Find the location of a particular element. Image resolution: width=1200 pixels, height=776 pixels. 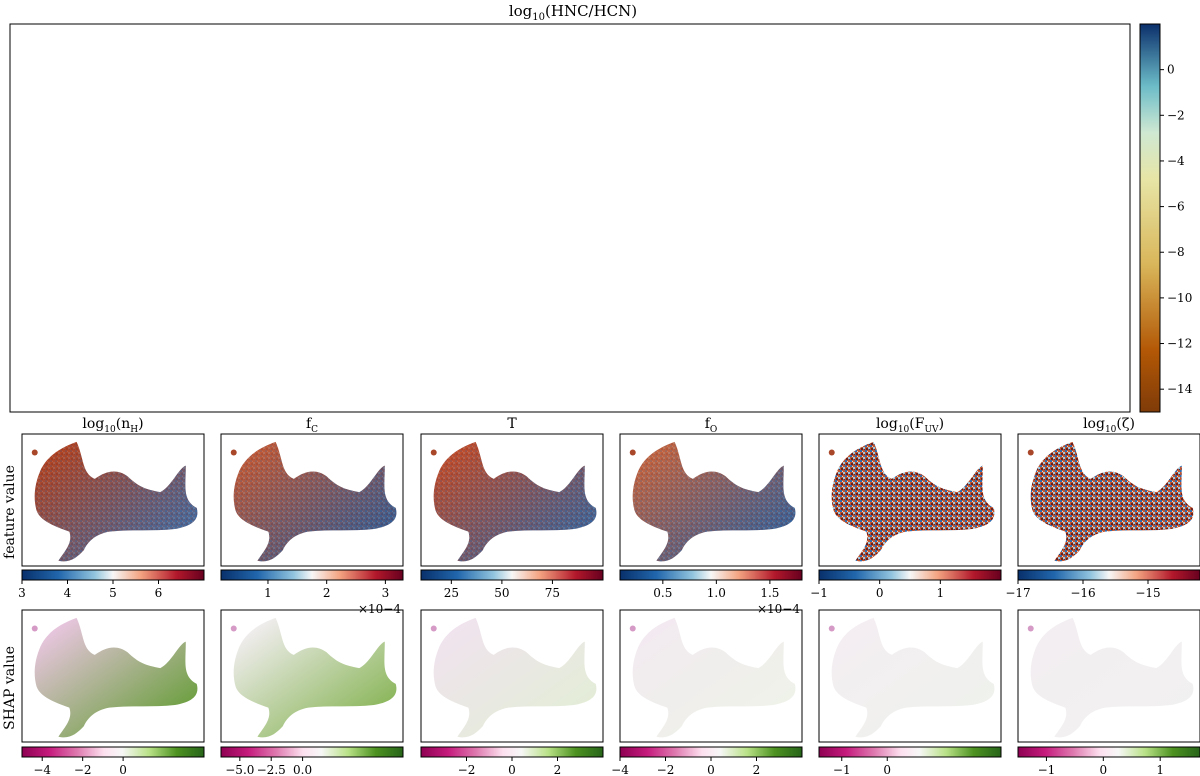

feat-cbar-tick-label-4-0: −1 is located at coordinates (819, 593).